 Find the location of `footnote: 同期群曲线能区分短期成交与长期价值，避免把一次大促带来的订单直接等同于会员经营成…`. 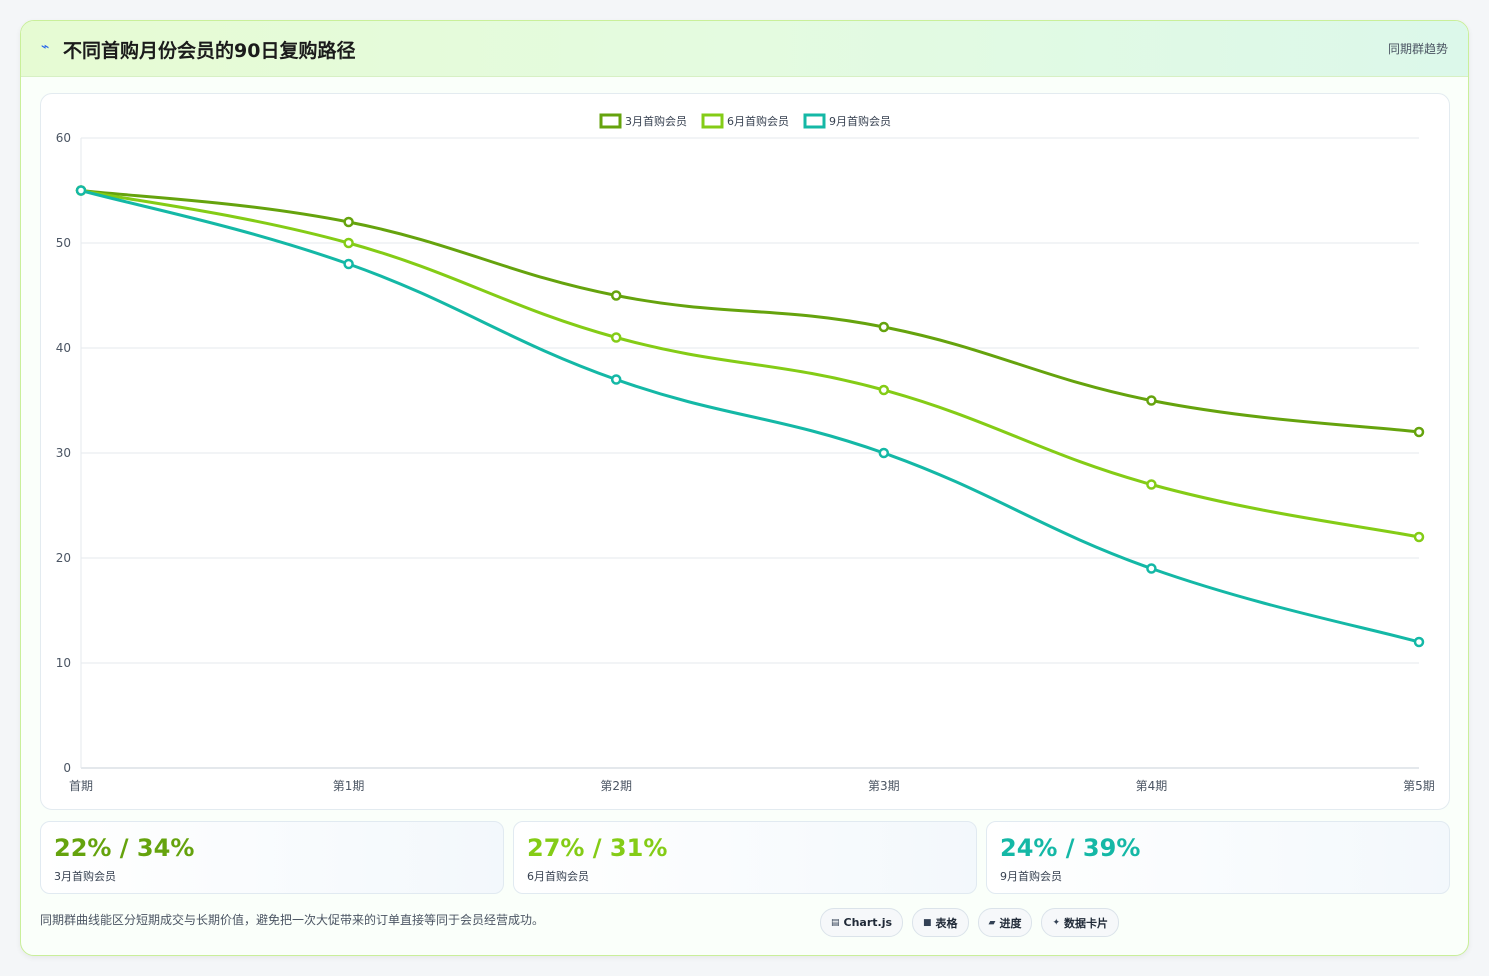

footnote: 同期群曲线能区分短期成交与长期价值，避免把一次大促带来的订单直接等同于会员经营成… is located at coordinates (292, 920).